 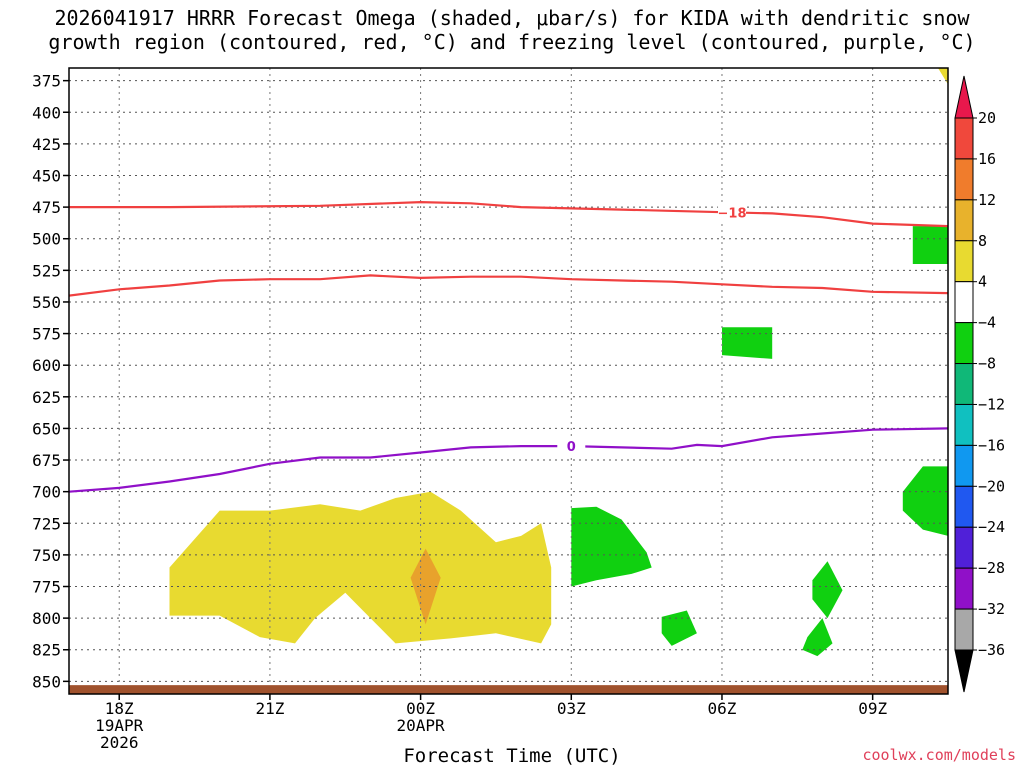 What do you see at coordinates (46, 492) in the screenshot?
I see `y-tick-label-700: 700` at bounding box center [46, 492].